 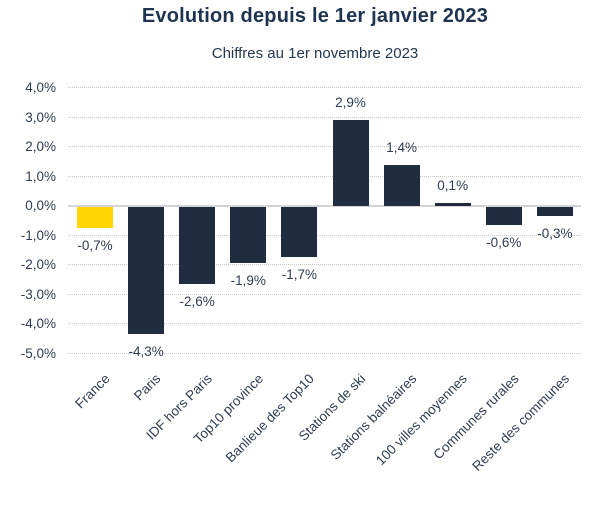 I want to click on bar-value-label: -0,6%, so click(x=504, y=242).